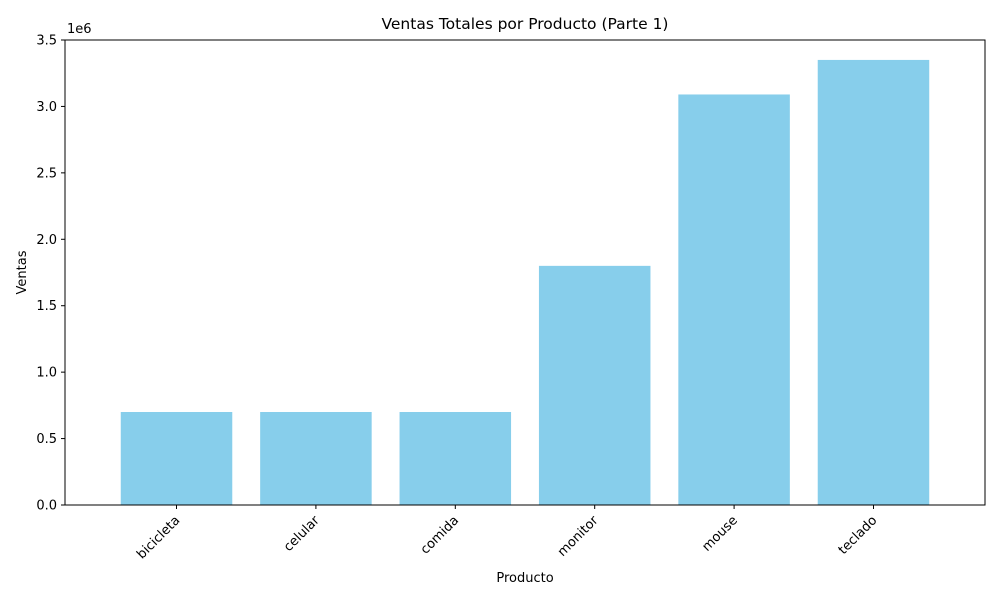 The width and height of the screenshot is (1000, 600). Describe the element at coordinates (578, 536) in the screenshot. I see `x-tick-label: monitor` at that location.